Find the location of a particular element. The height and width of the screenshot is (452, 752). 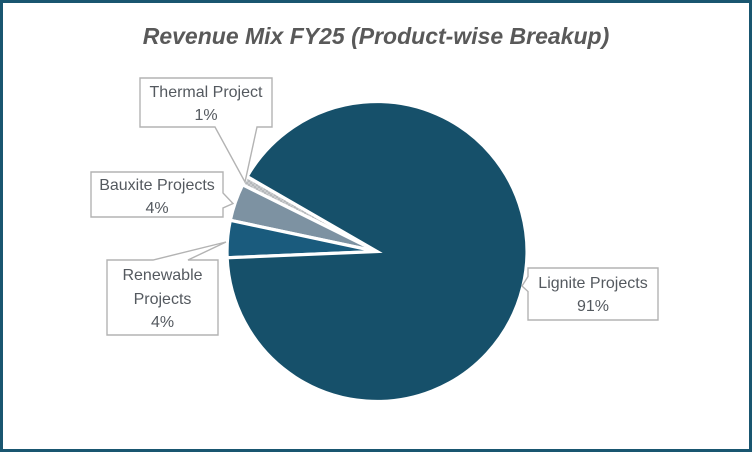

callout-bauxite-line1: Bauxite Projects is located at coordinates (157, 185).